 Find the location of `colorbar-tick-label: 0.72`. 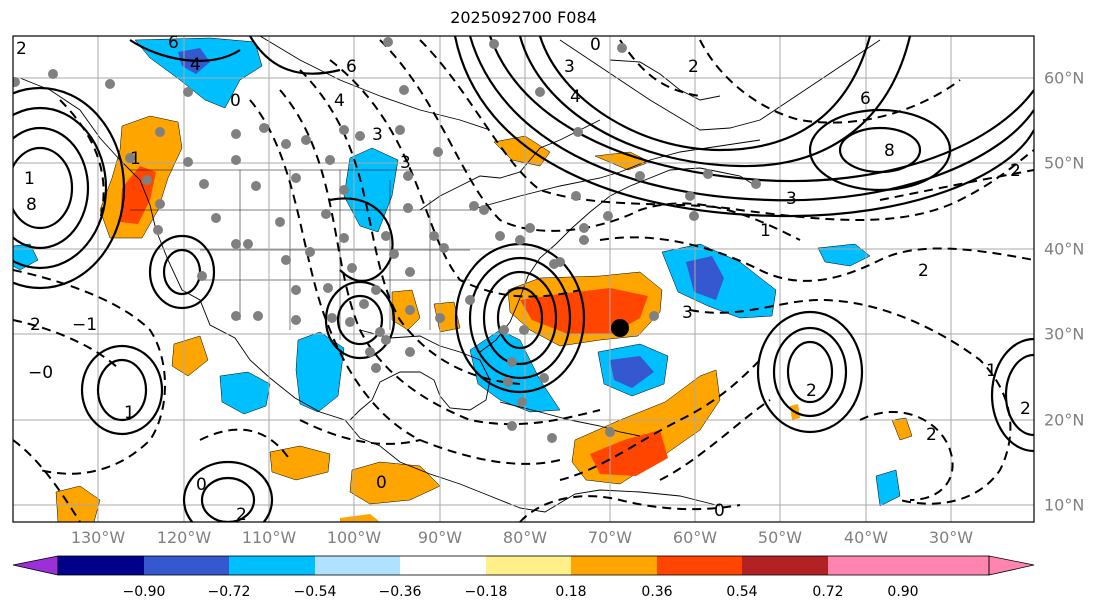

colorbar-tick-label: 0.72 is located at coordinates (828, 592).